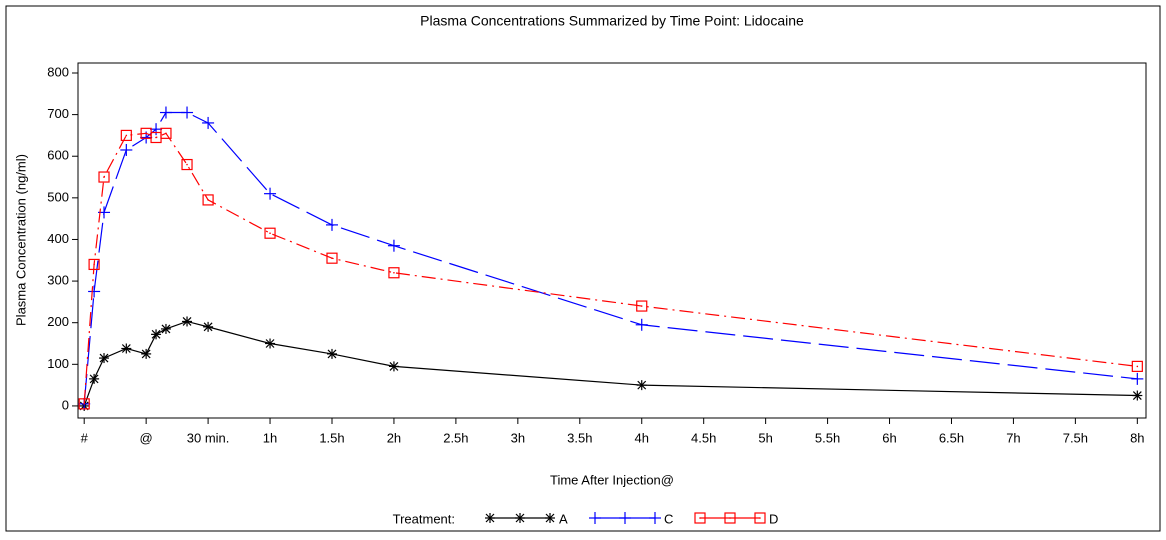 The width and height of the screenshot is (1166, 540). I want to click on legend-label: C, so click(668, 518).